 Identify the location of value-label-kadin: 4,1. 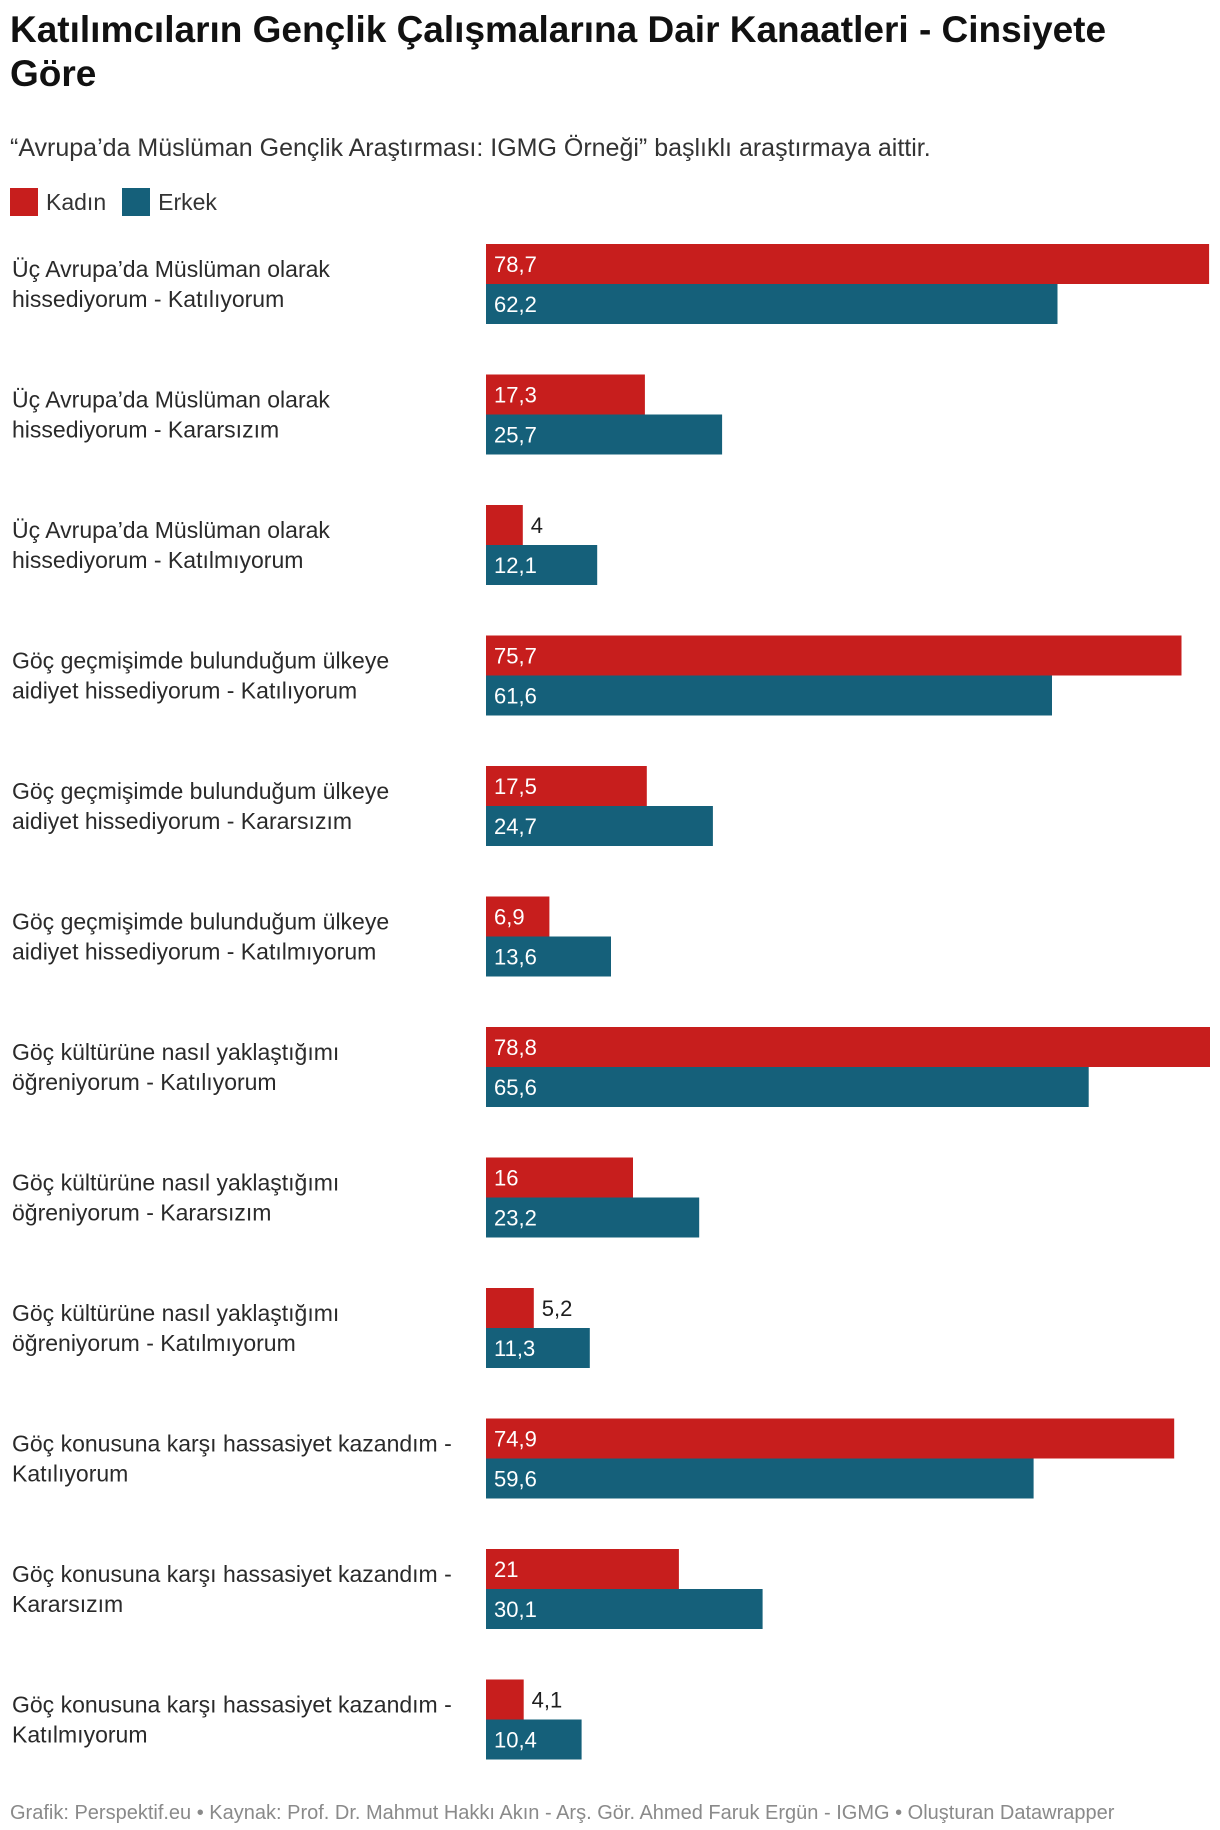
(547, 1700).